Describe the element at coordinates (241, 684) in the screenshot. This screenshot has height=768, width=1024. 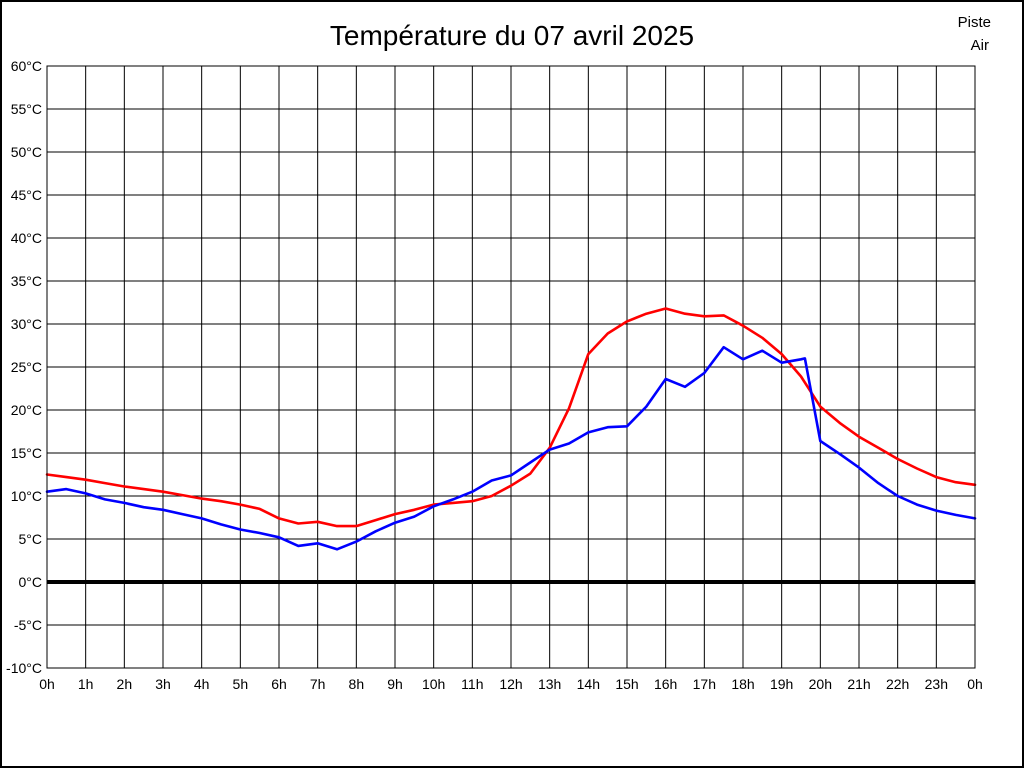
I see `x-tick-label: 5h` at that location.